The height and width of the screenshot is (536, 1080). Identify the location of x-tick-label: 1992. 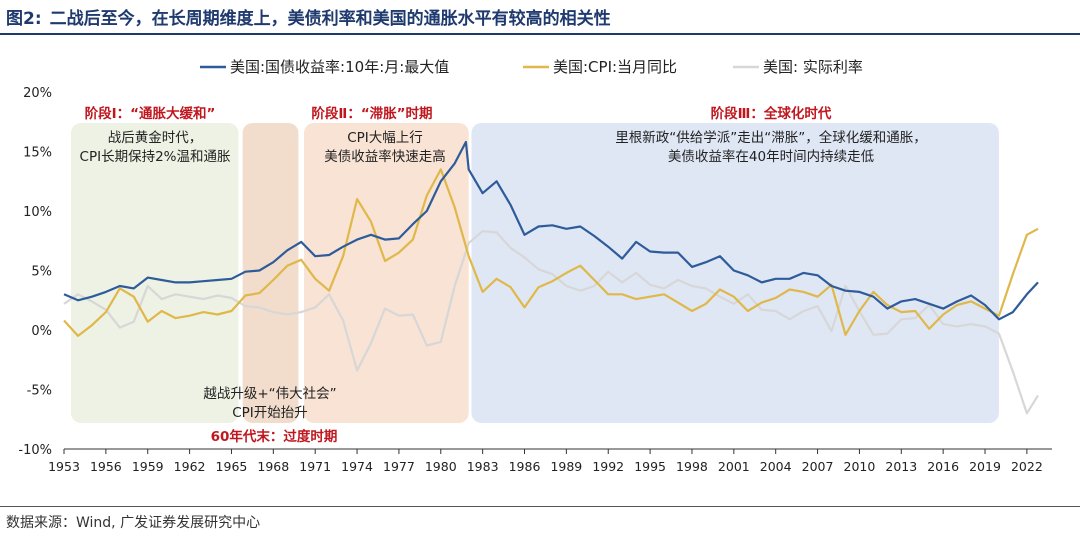
(608, 466).